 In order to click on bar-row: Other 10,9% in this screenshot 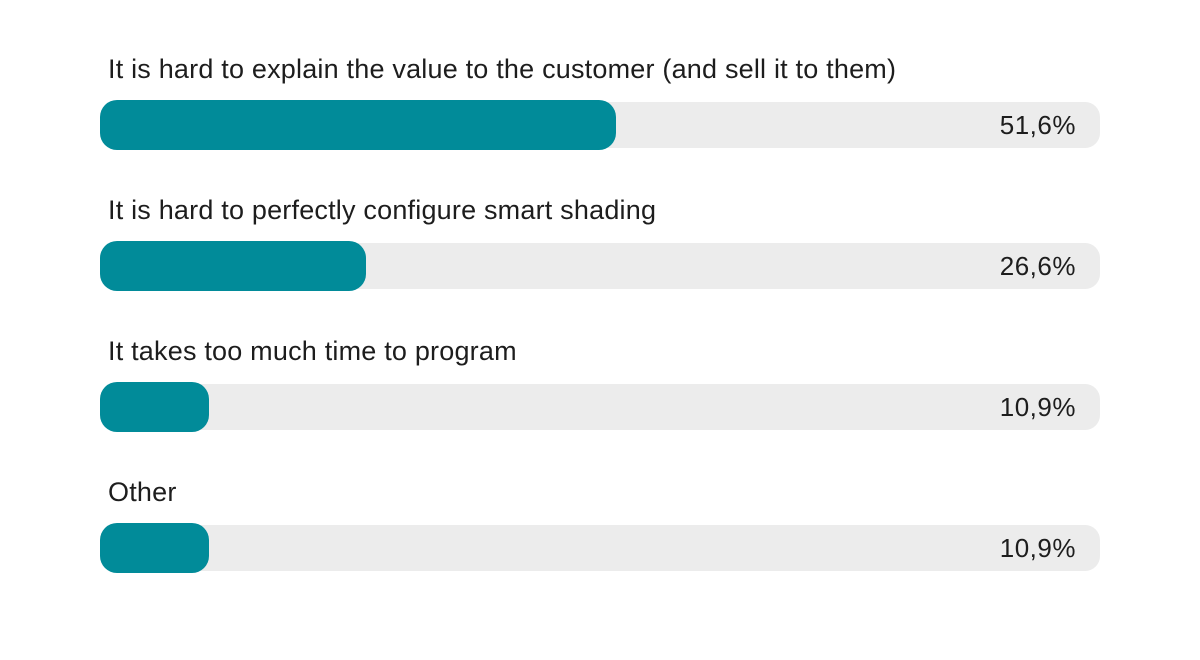, I will do `click(600, 523)`.